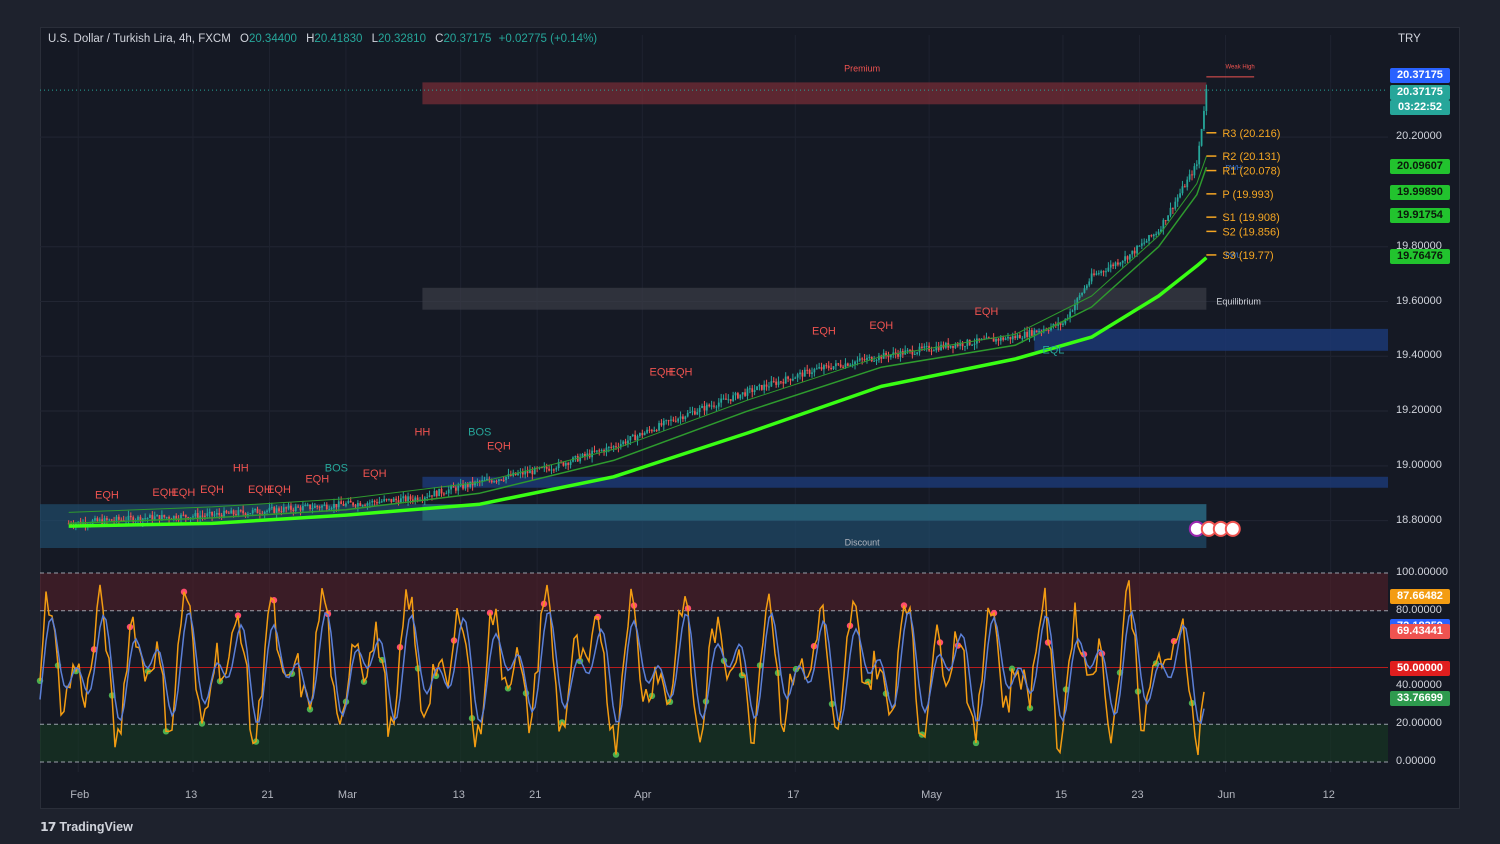  What do you see at coordinates (1250, 232) in the screenshot?
I see `pivot-label: S2 (19.856)` at bounding box center [1250, 232].